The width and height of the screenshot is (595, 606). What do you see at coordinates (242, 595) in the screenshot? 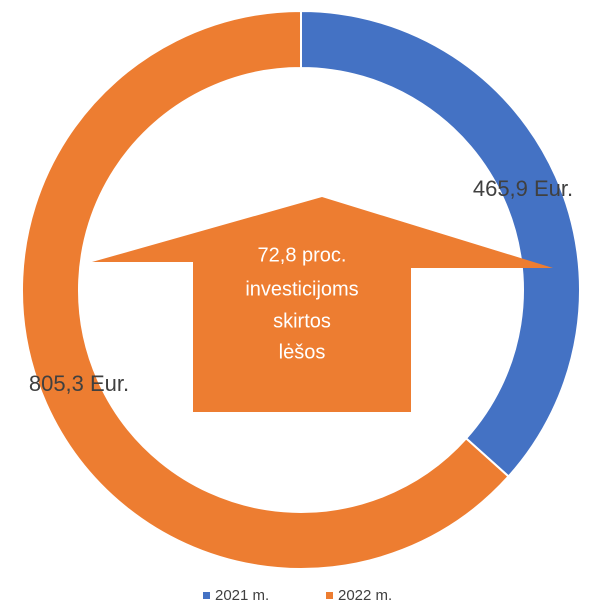
I see `legend-label: 2021 m.` at bounding box center [242, 595].